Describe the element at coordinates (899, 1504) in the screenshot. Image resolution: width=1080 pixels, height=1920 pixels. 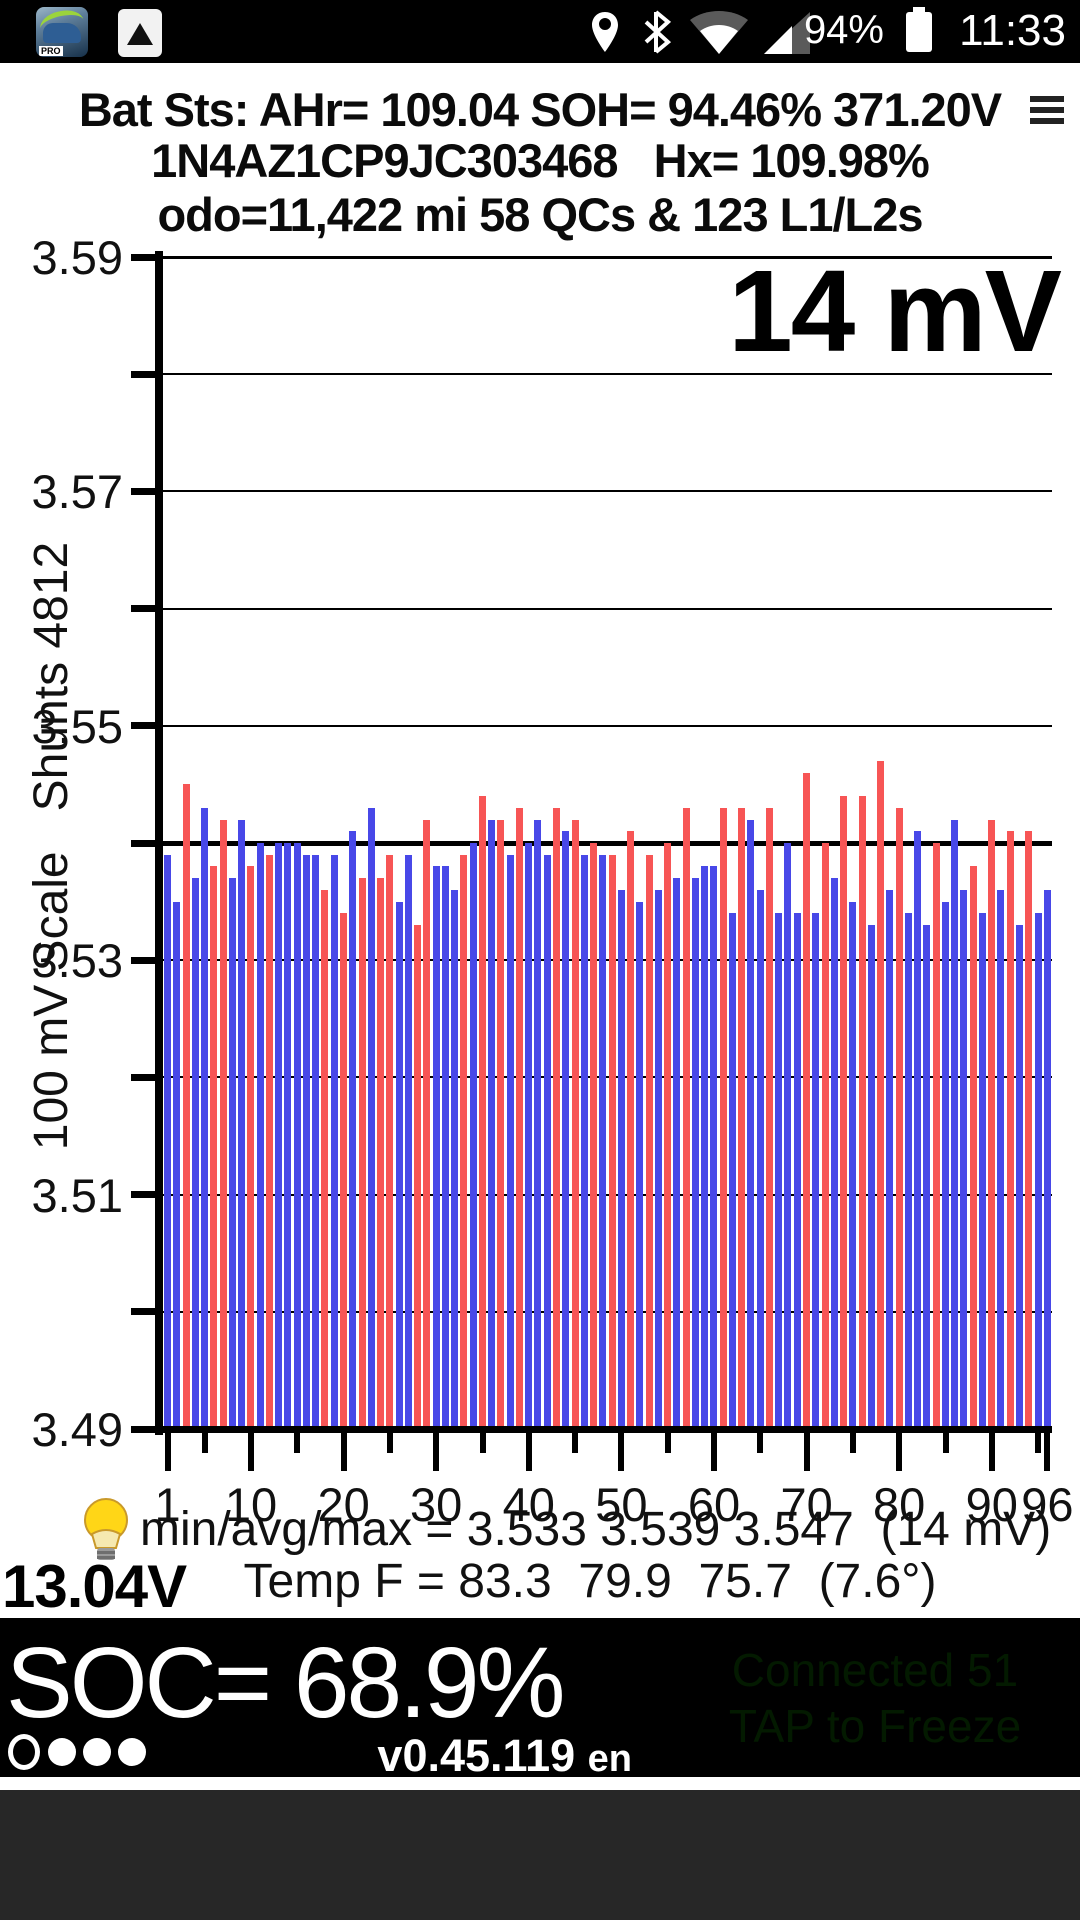
I see `x-axis-label: 80` at that location.